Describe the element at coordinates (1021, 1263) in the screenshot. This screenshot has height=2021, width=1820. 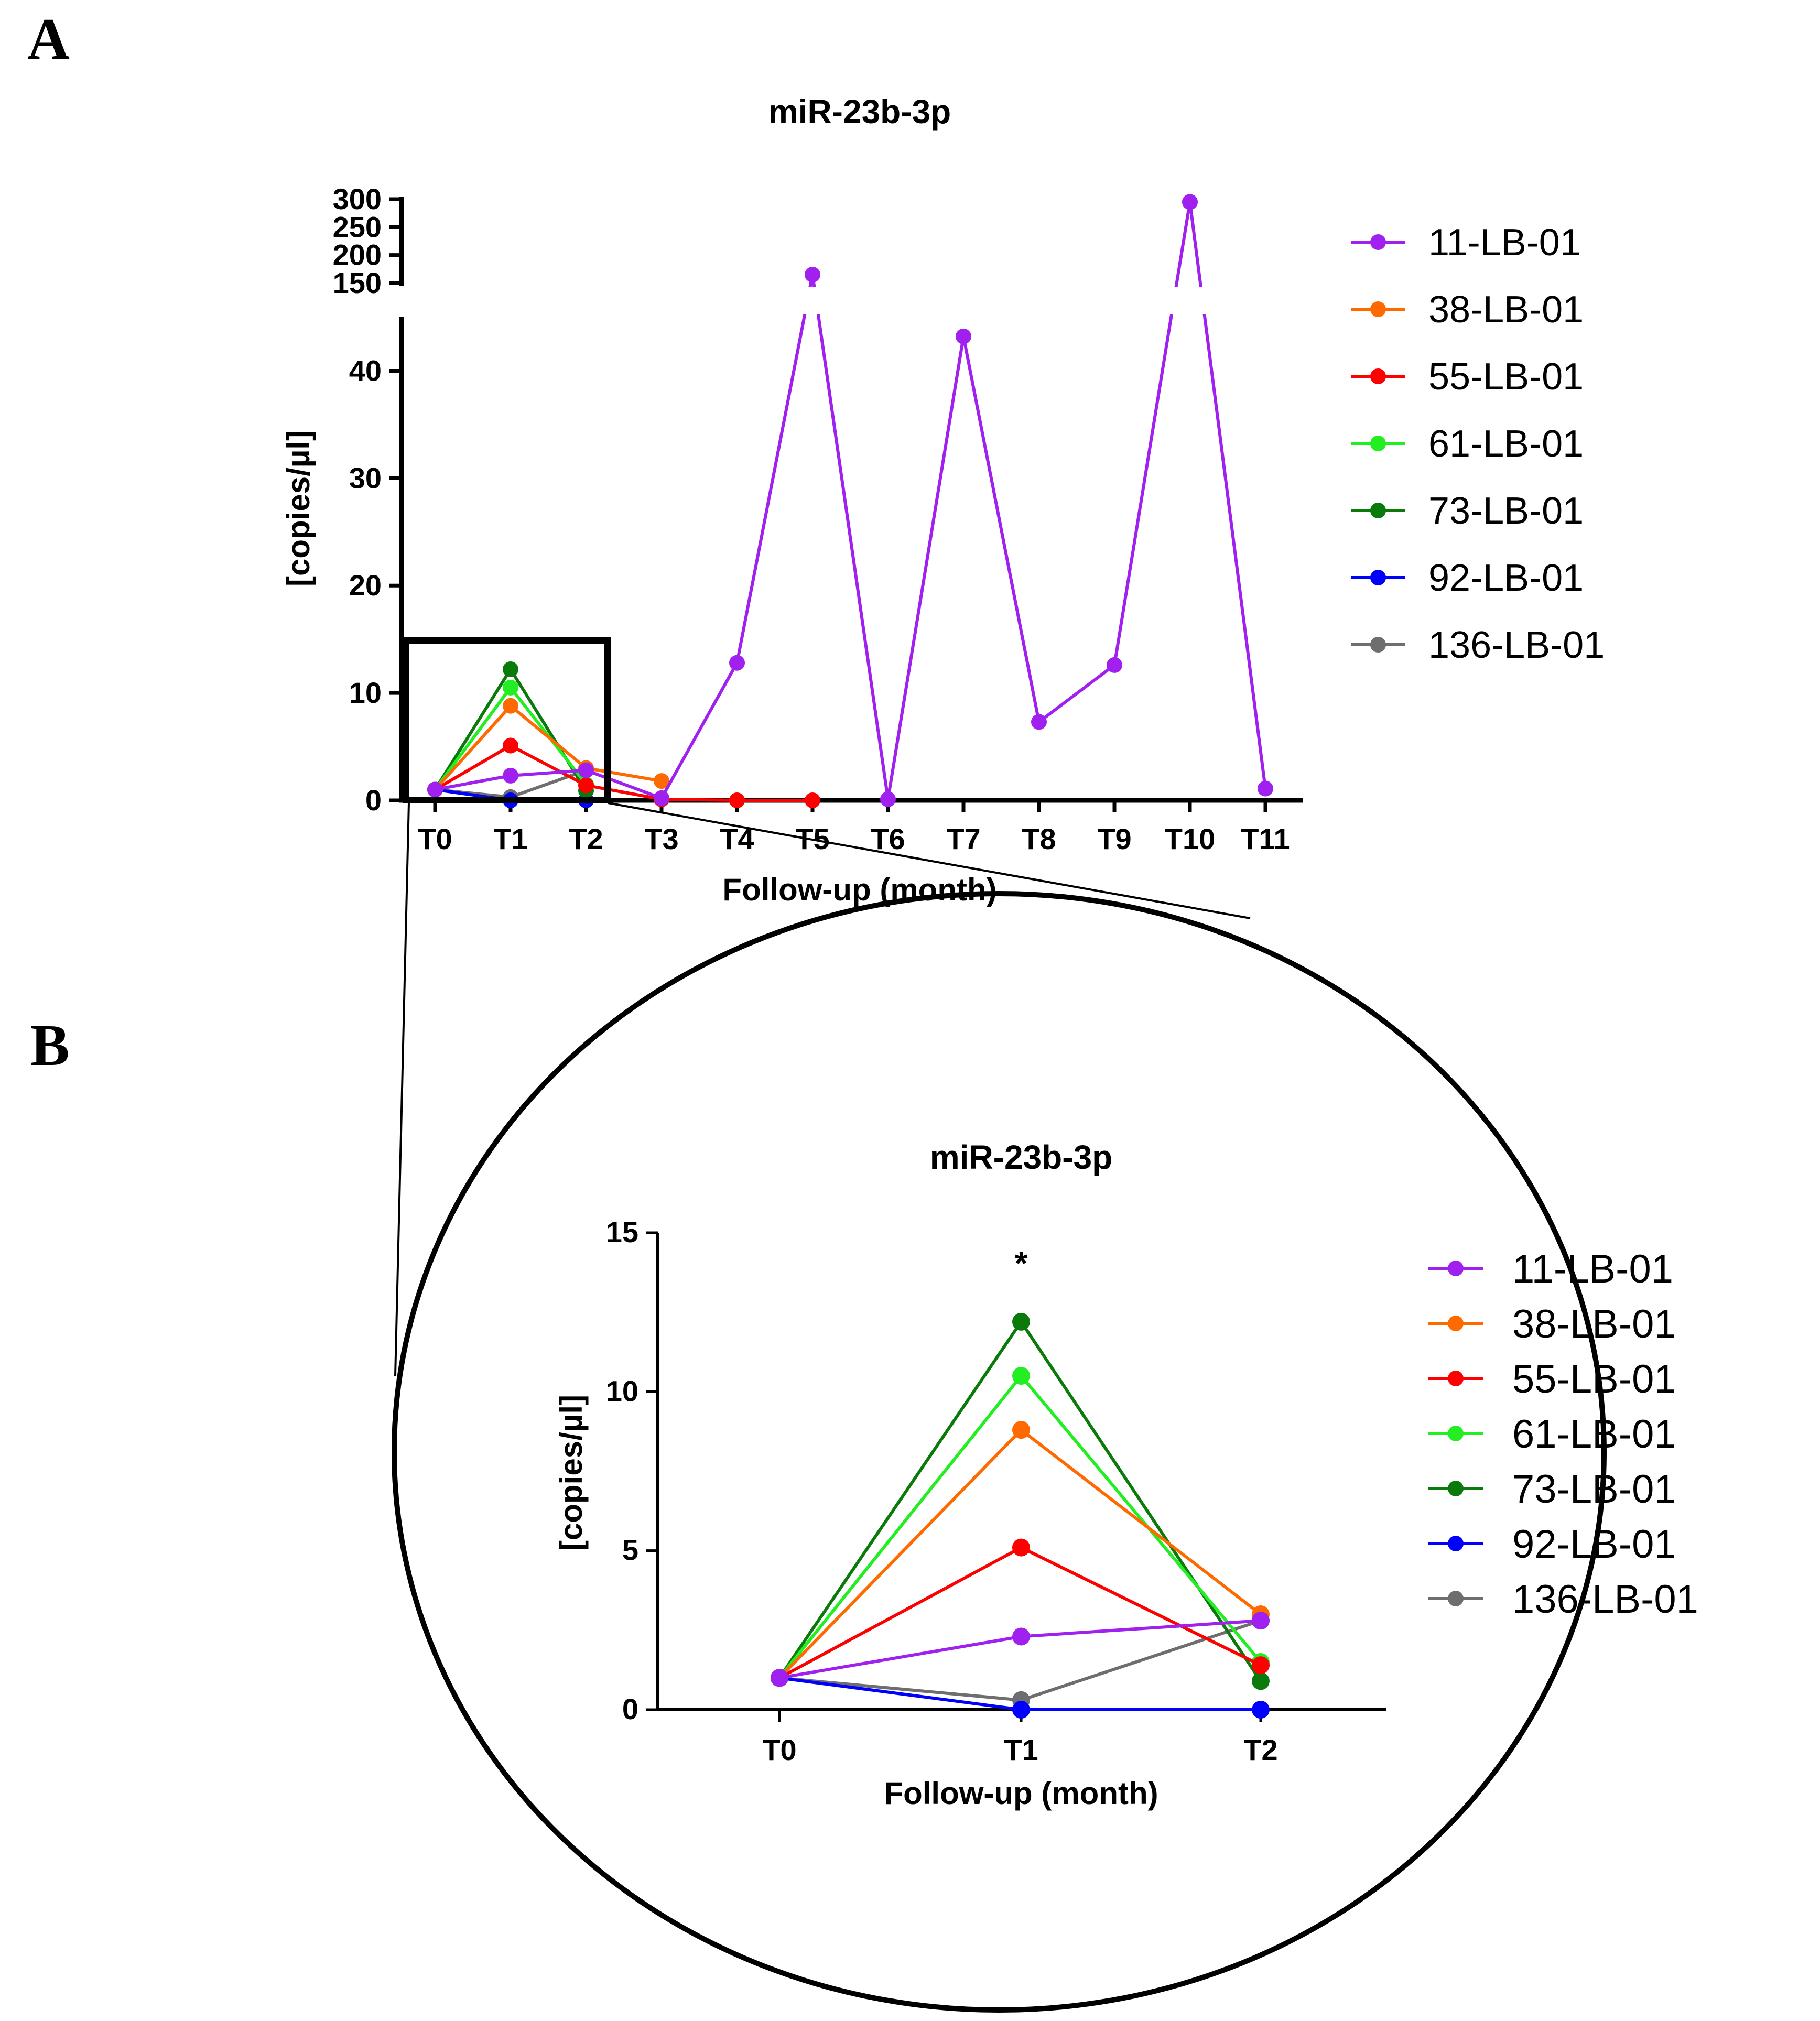
I see `panel-b-significance-marker: *` at that location.